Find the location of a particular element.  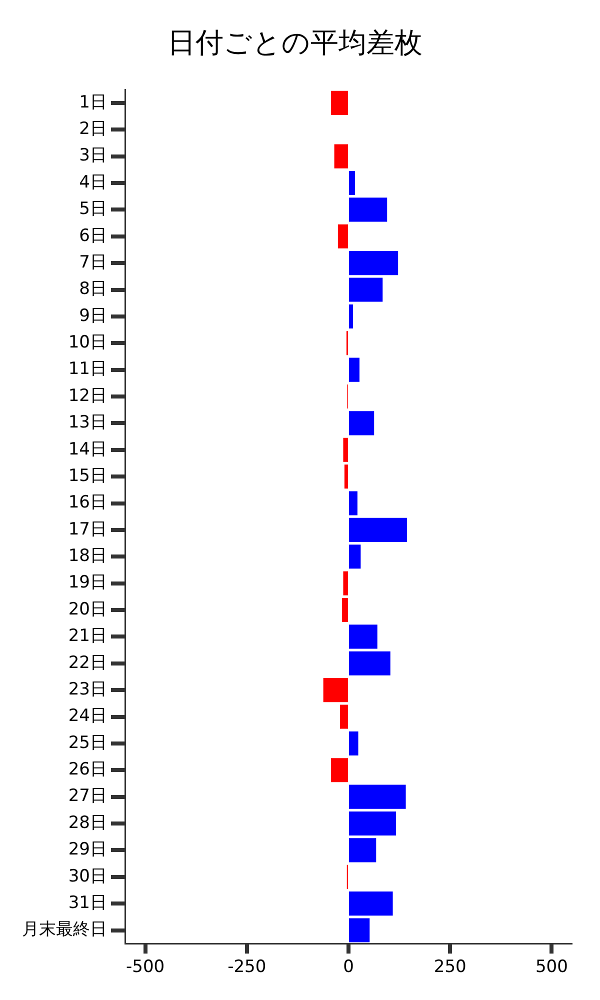

x-tick-label: 0 is located at coordinates (348, 967).